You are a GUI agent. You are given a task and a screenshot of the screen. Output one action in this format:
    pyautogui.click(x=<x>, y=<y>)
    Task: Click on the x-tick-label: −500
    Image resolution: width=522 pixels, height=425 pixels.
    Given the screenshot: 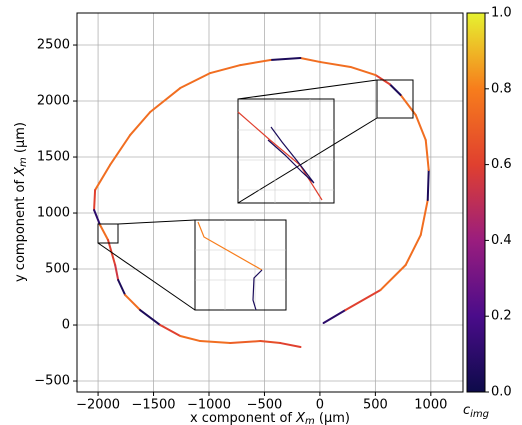 What is the action you would take?
    pyautogui.click(x=265, y=405)
    